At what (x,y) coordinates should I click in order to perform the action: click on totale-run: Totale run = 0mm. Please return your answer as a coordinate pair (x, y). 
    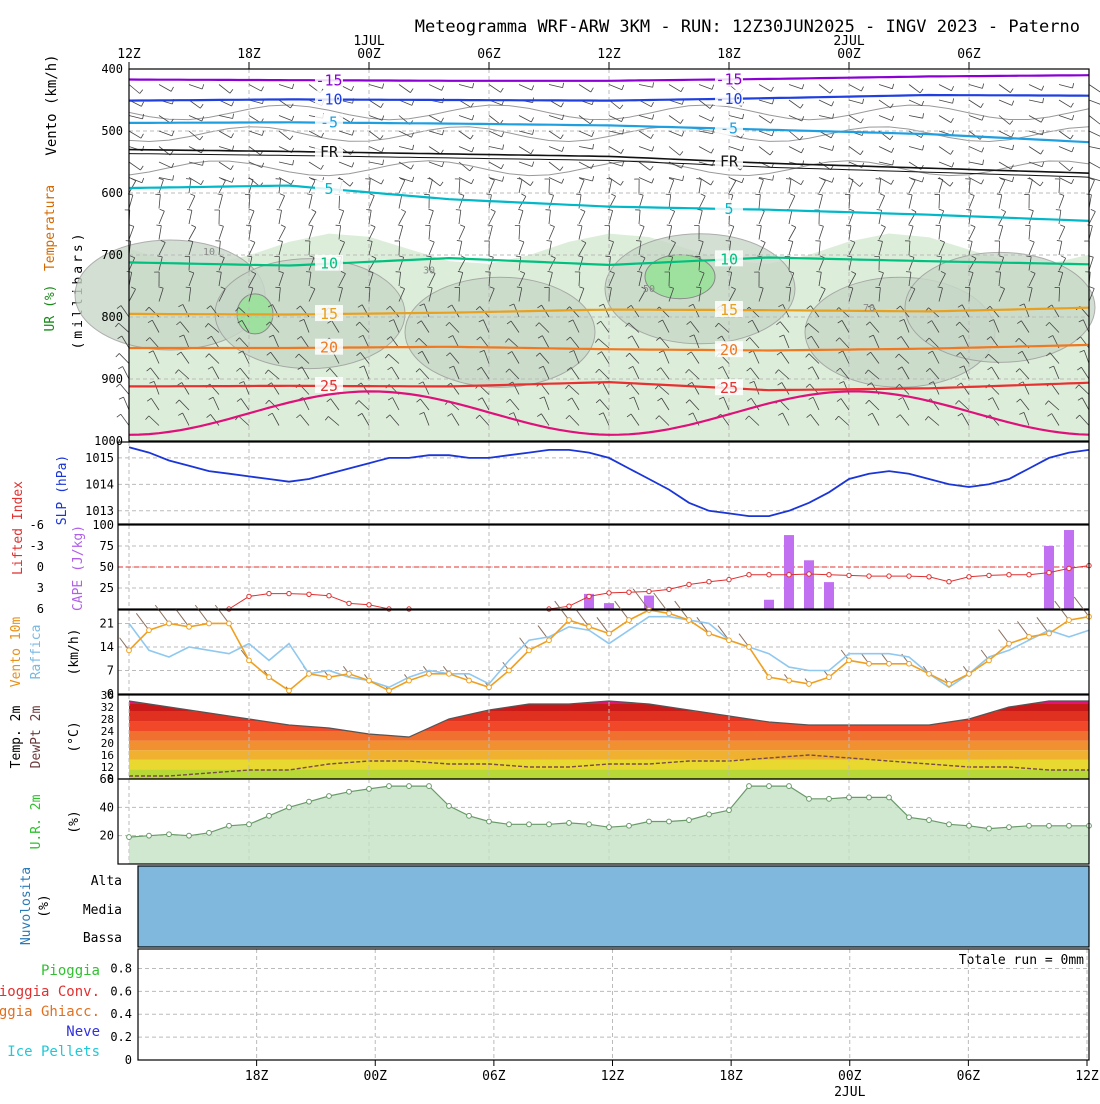
    Looking at the image, I should click on (1021, 960).